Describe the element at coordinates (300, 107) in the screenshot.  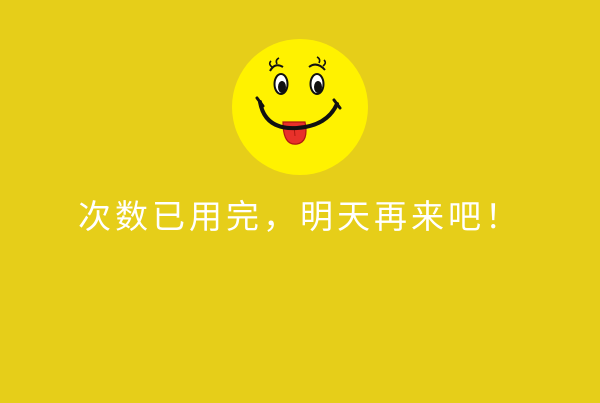
I see `tongue-out-smiley-icon` at that location.